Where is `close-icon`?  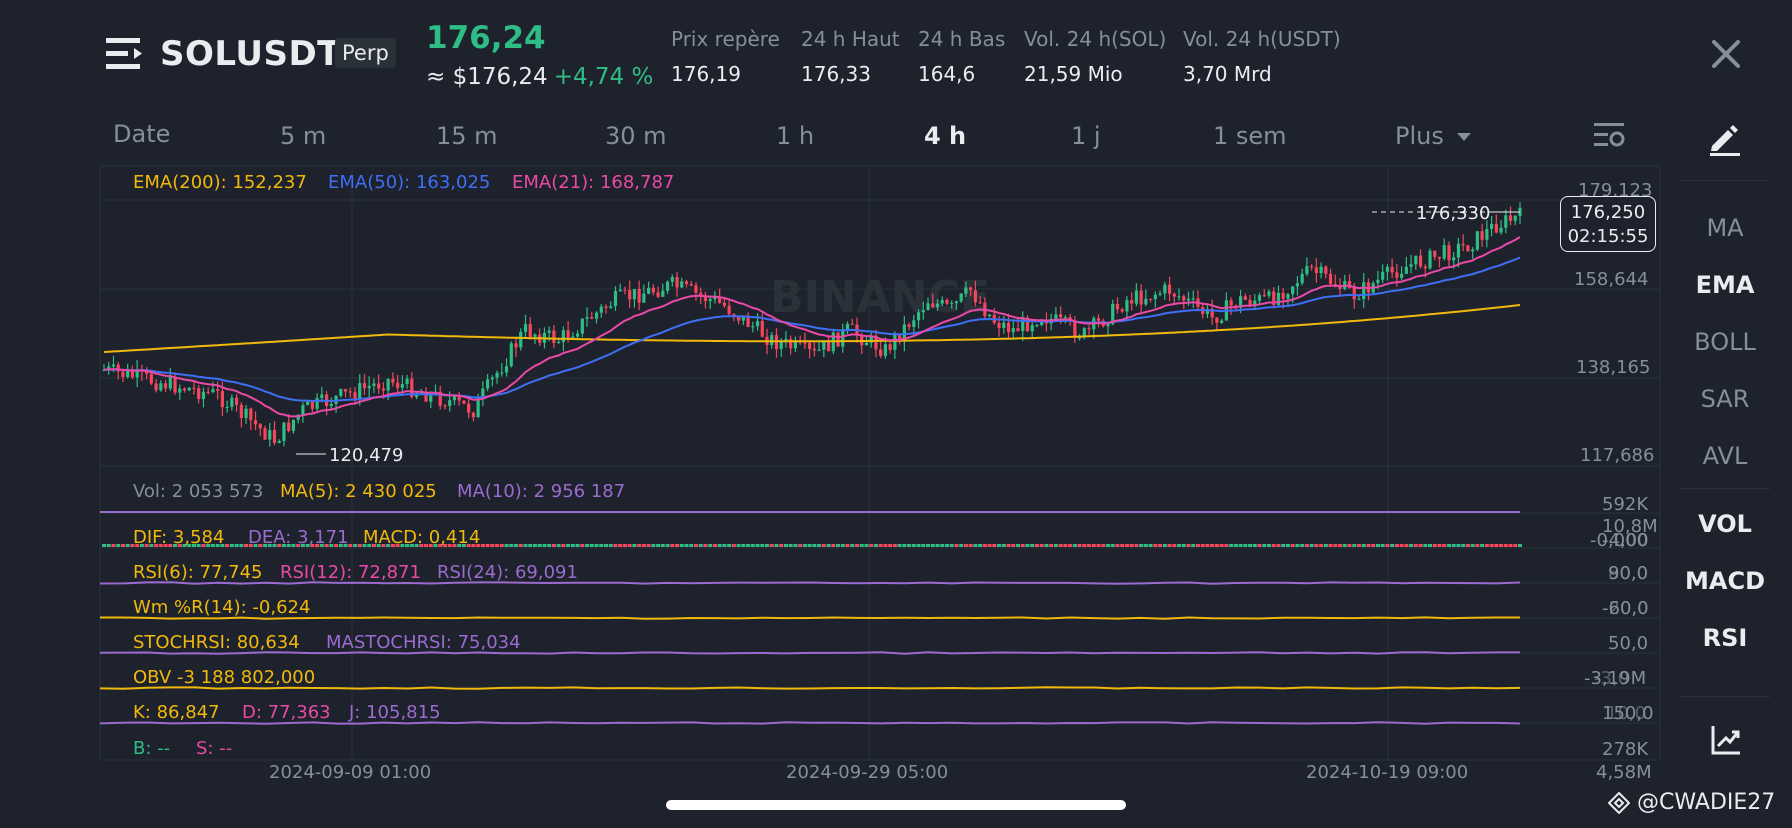
close-icon is located at coordinates (1726, 54).